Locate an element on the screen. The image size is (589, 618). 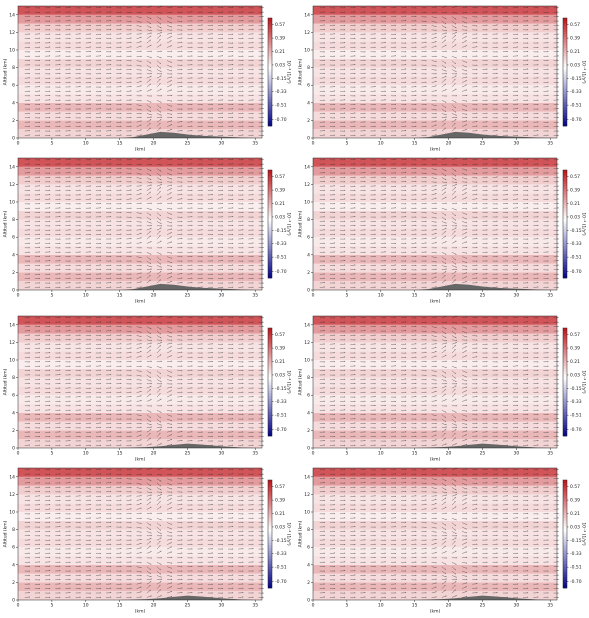
x-tick-label: 15 is located at coordinates (120, 144).